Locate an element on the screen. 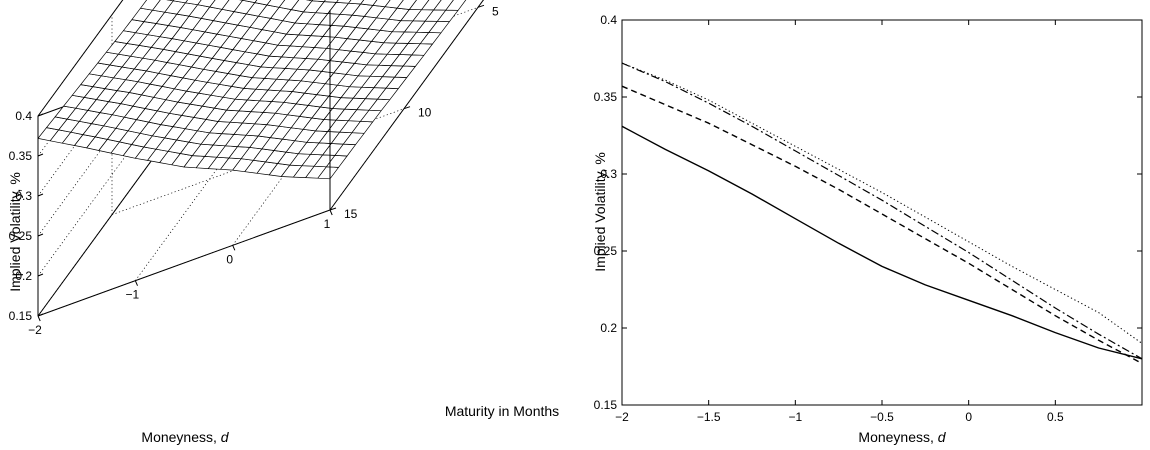 The image size is (1150, 450). surface-x-tick-label: 0 is located at coordinates (229, 259).